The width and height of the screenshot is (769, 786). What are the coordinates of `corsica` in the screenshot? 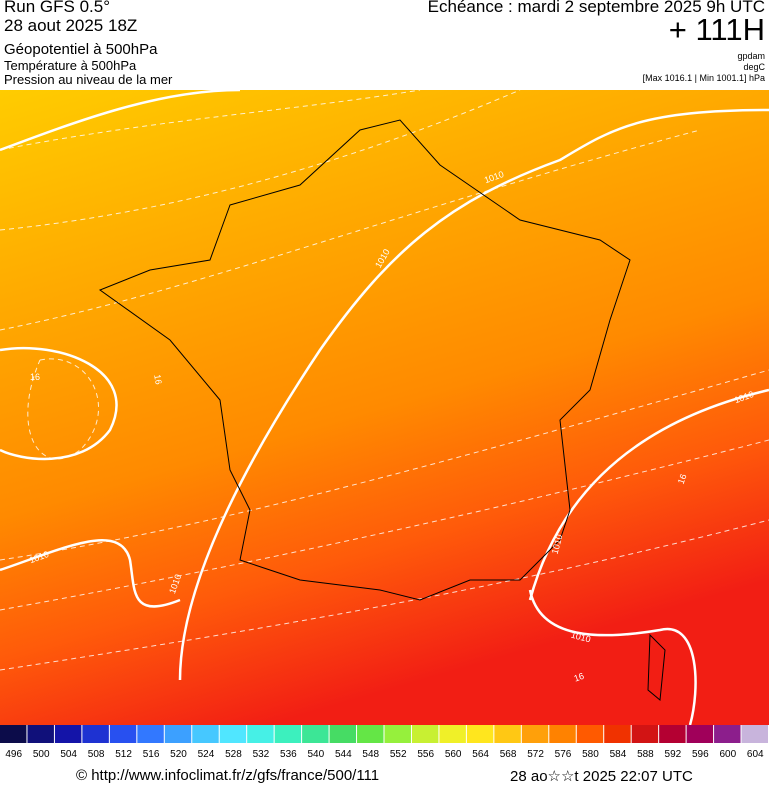 It's located at (656, 667).